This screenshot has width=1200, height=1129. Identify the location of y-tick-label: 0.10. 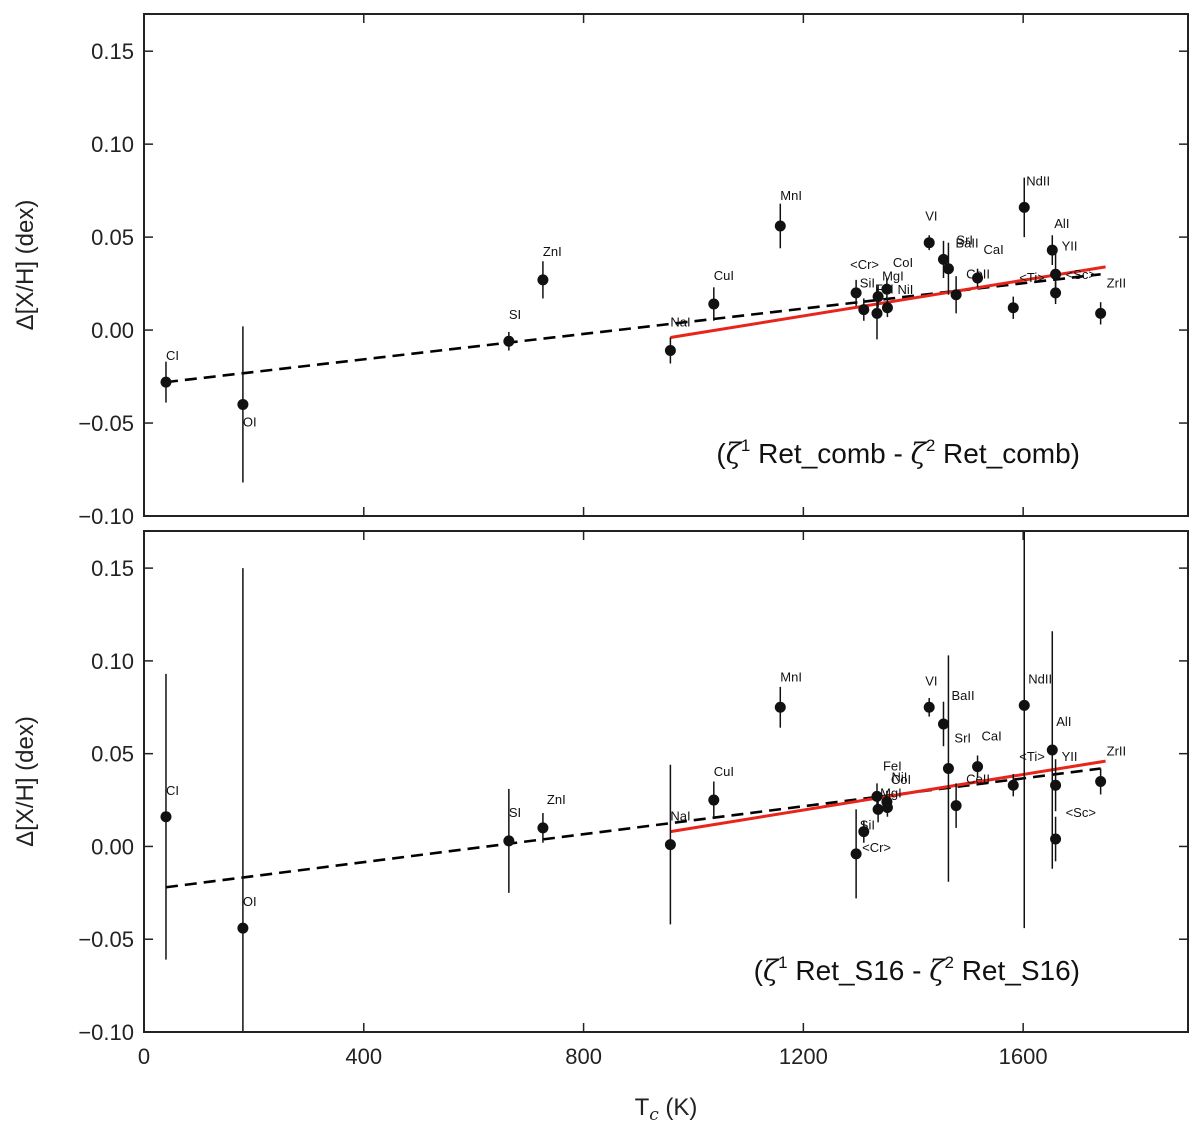
(112, 661).